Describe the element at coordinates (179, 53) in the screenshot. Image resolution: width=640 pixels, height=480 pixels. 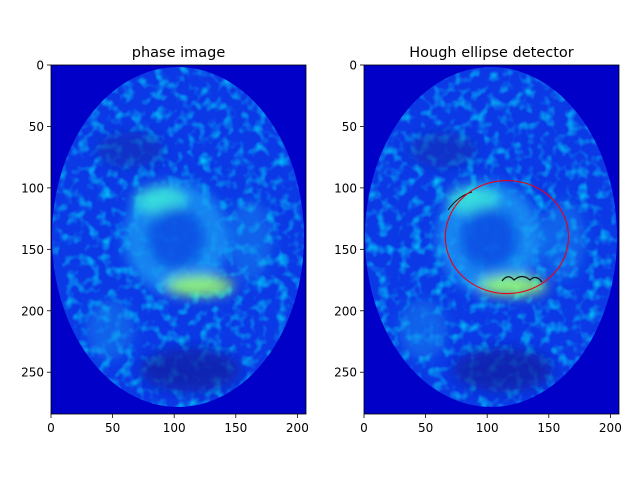
I see `panel-title: phase image` at that location.